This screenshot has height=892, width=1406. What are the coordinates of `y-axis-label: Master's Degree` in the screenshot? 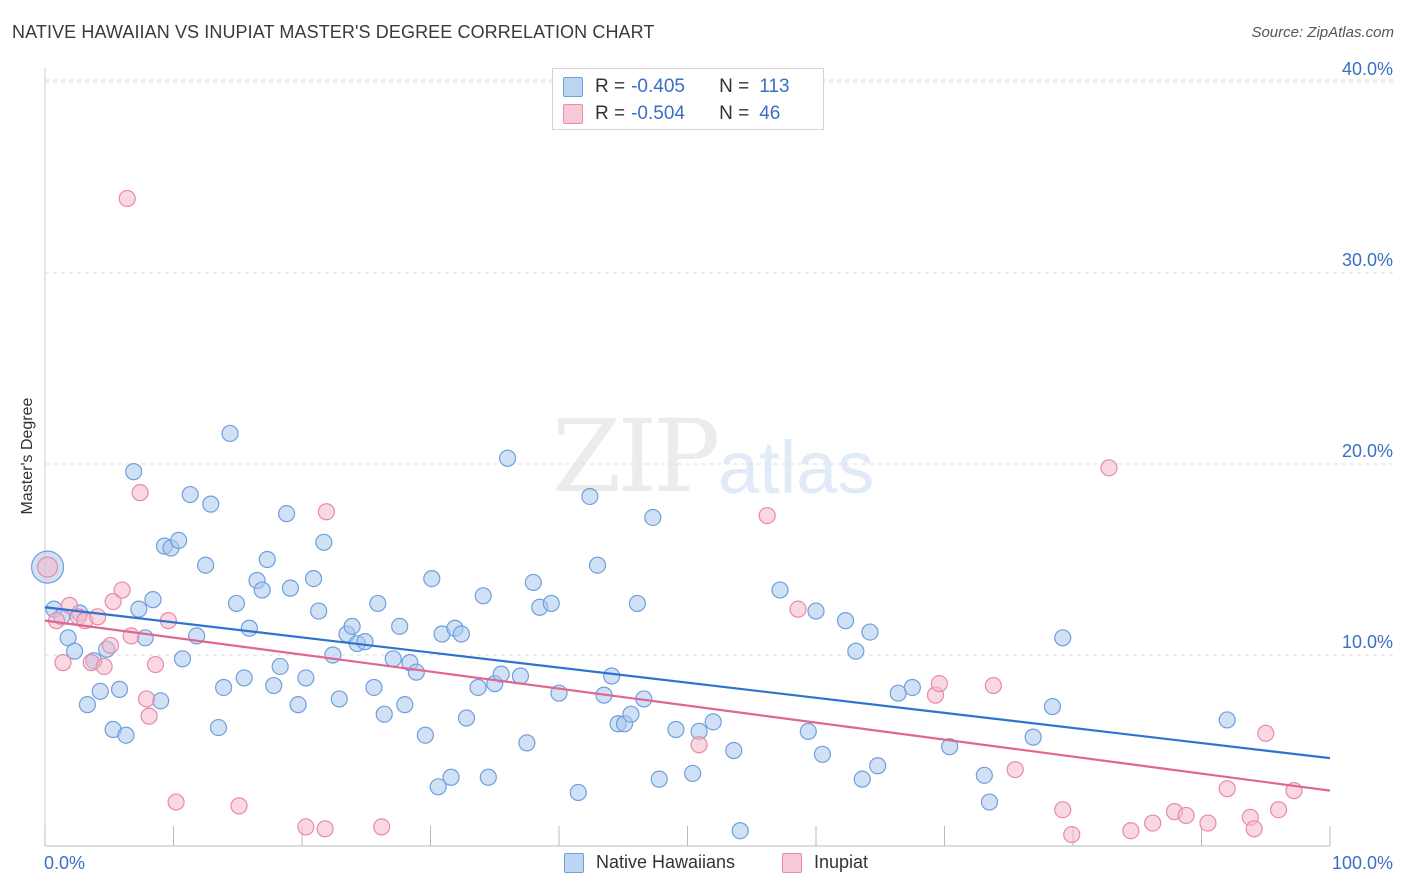 It's located at (27, 456).